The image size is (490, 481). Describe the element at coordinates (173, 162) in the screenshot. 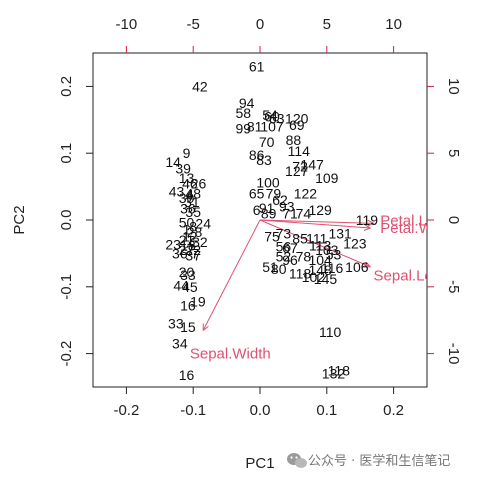

I see `point-label-2: 14` at that location.